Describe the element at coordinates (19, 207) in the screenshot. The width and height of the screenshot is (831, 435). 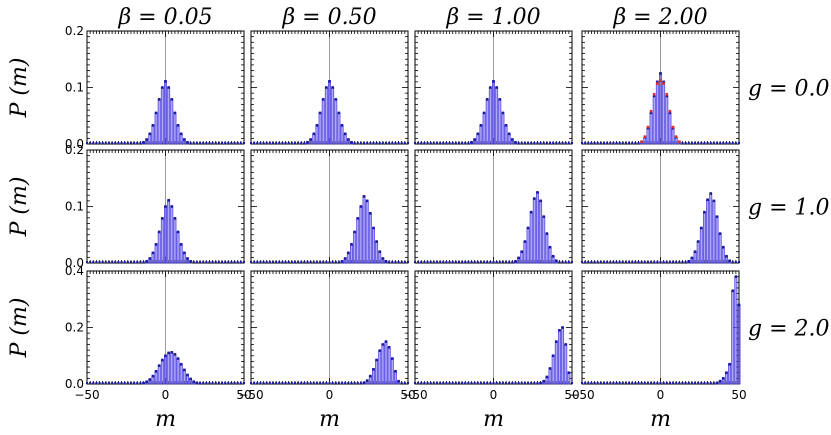
I see `y-axis-title: P (m)` at that location.